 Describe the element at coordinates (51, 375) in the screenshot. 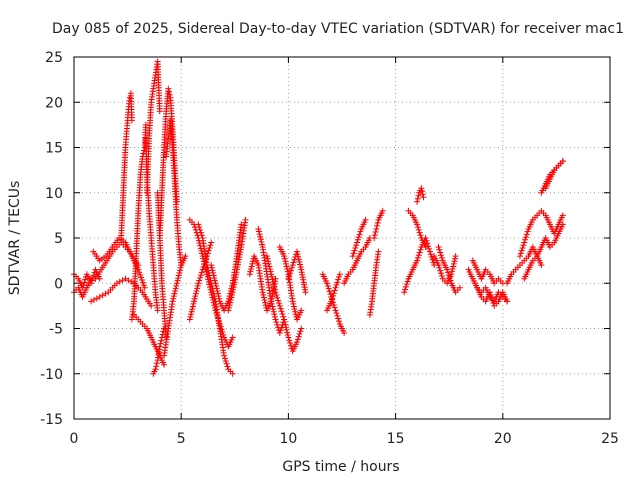

I see `y-tick-label: -10` at that location.